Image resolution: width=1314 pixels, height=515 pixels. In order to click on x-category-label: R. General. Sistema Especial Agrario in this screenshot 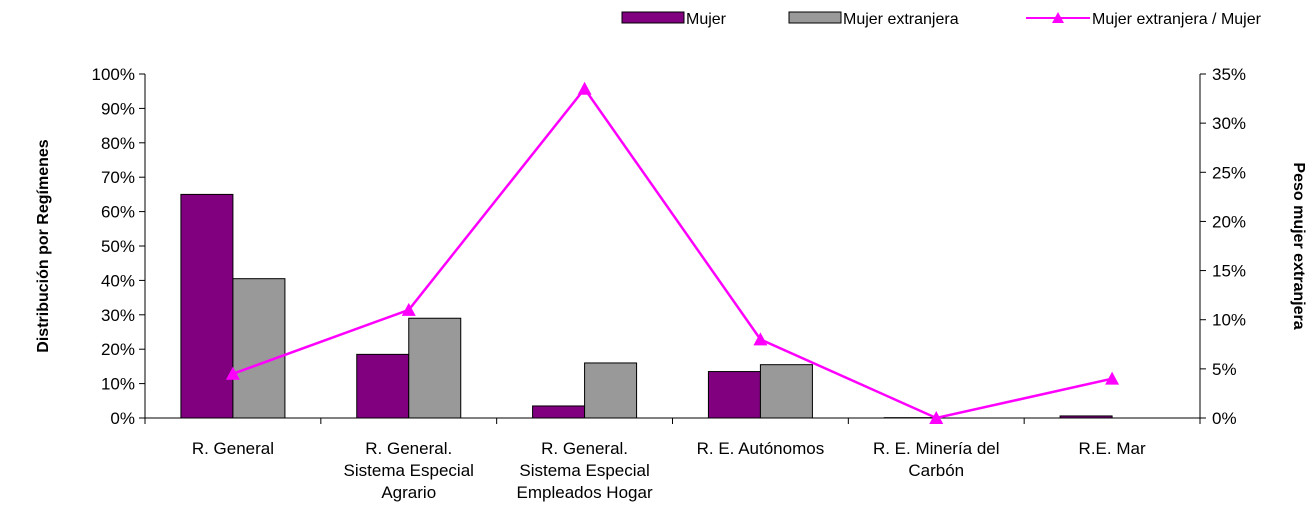, I will do `click(409, 470)`.